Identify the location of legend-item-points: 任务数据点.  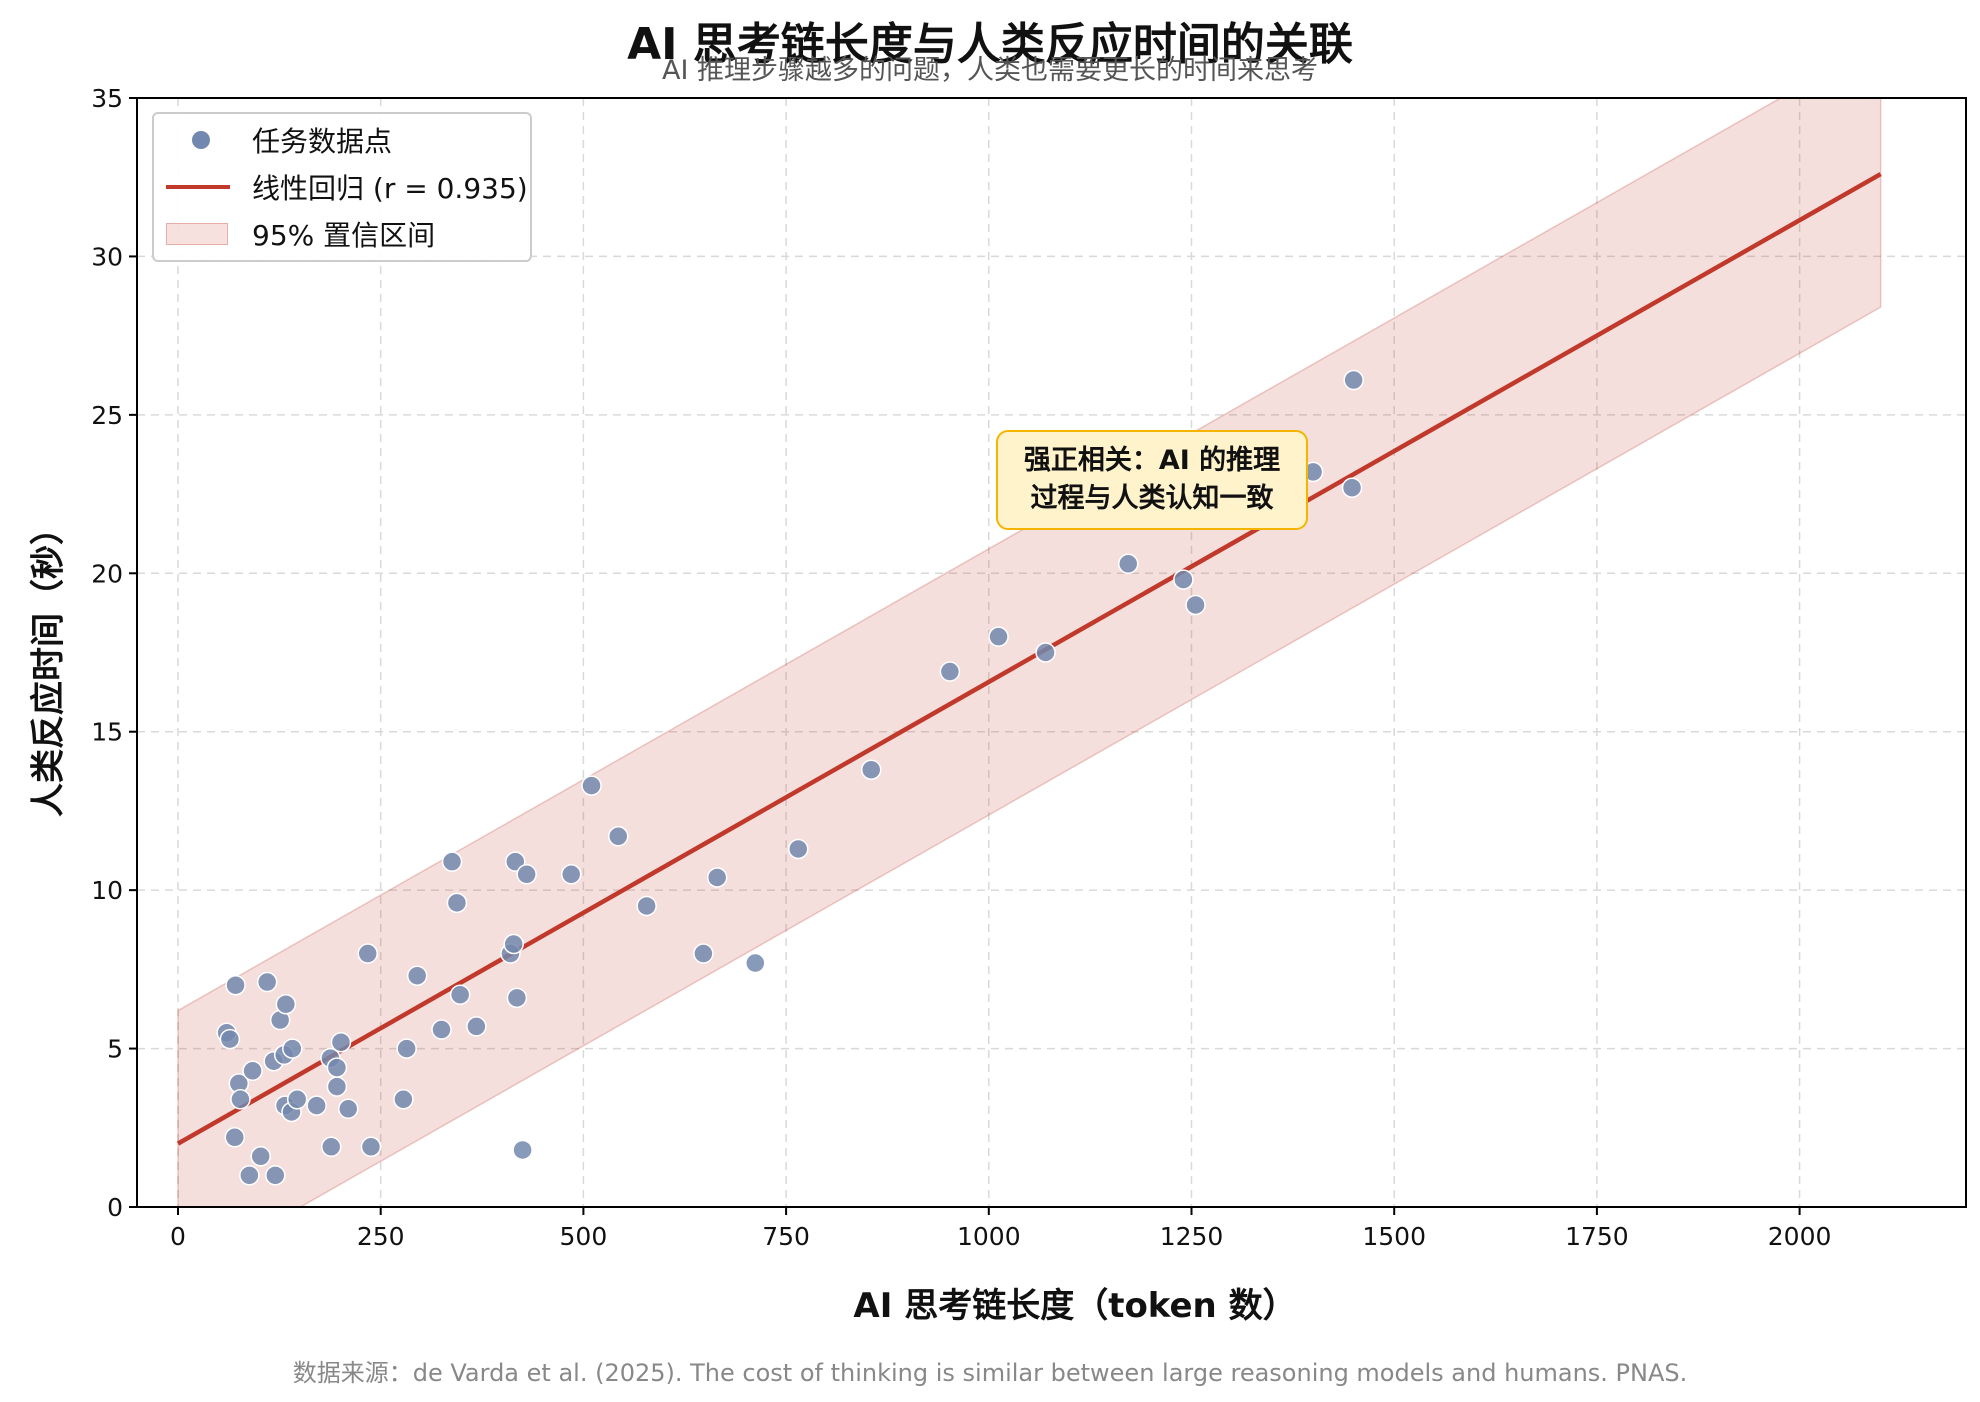
(342, 140).